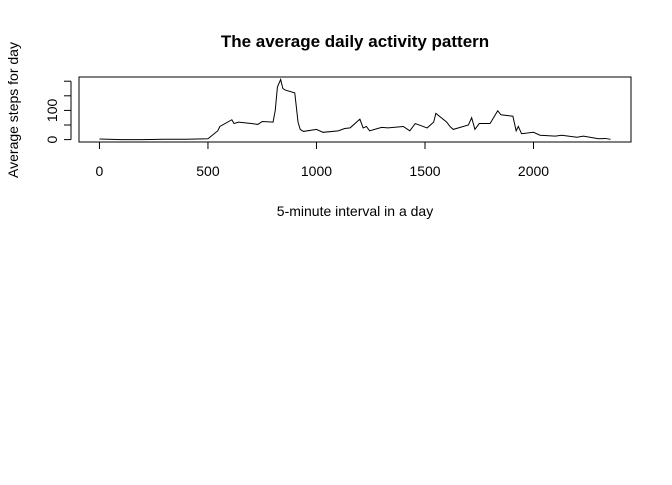 The image size is (672, 485). Describe the element at coordinates (208, 171) in the screenshot. I see `x-tick-label: 500` at that location.